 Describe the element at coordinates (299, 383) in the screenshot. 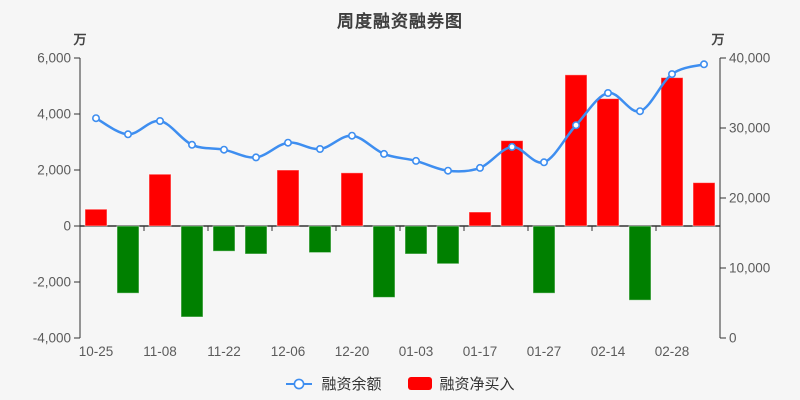

I see `line-circle-legend-icon` at that location.